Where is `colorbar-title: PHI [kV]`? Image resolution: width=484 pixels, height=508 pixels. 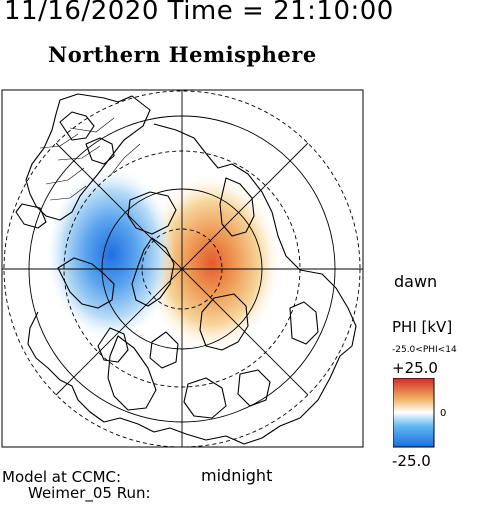 colorbar-title: PHI [kV] is located at coordinates (422, 327).